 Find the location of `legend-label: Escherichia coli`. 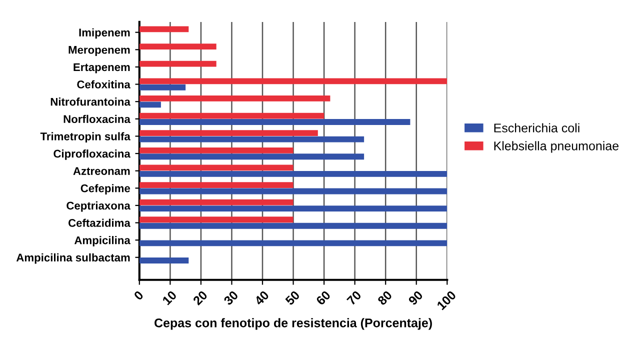

legend-label: Escherichia coli is located at coordinates (537, 127).